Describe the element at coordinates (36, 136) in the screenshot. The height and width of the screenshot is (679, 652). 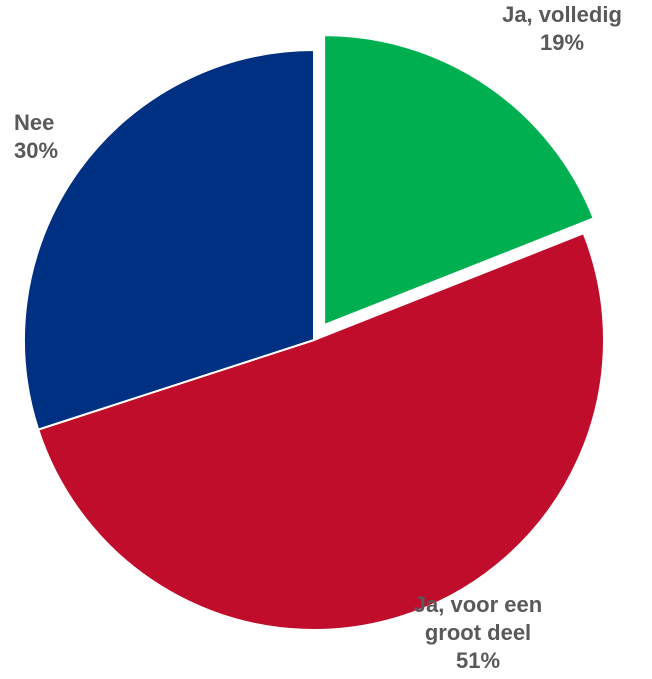
I see `slice-label-2: Nee 30%` at that location.